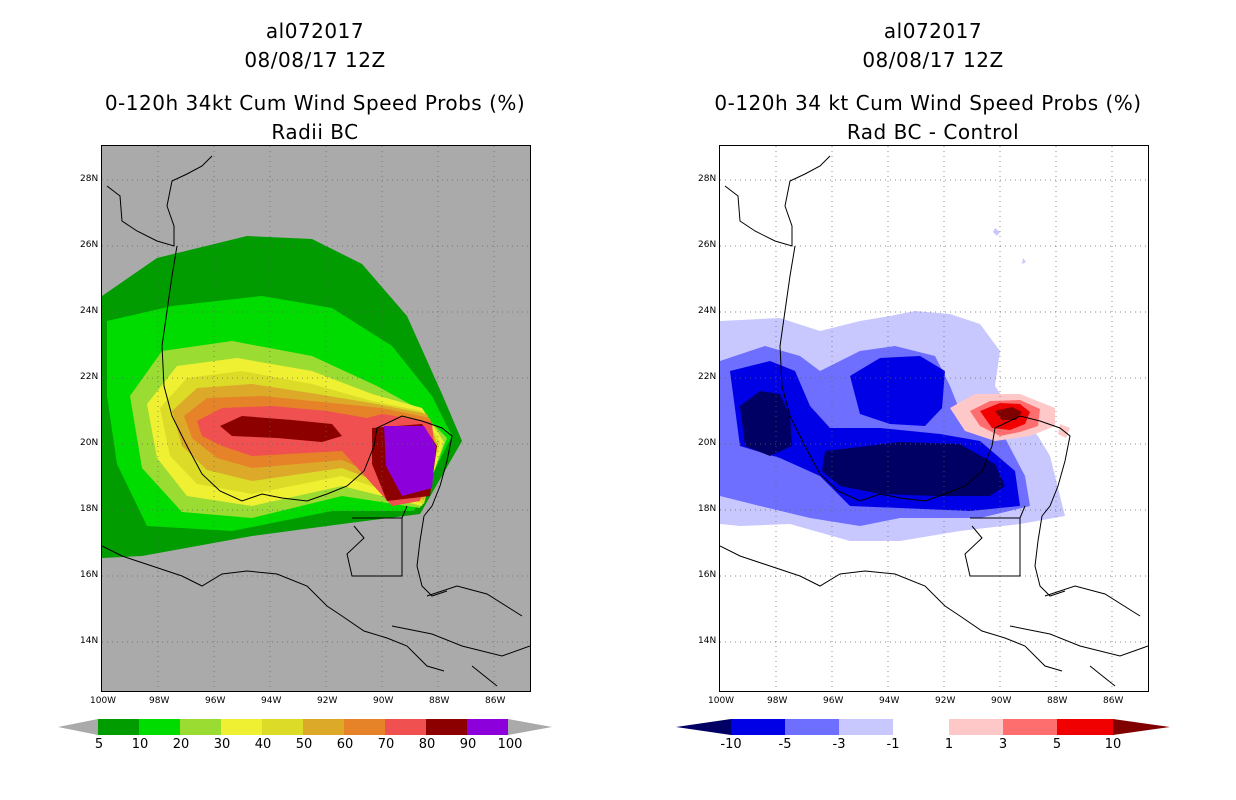 This screenshot has height=800, width=1236. Describe the element at coordinates (89, 509) in the screenshot. I see `left-lat-label-18: 18N` at that location.